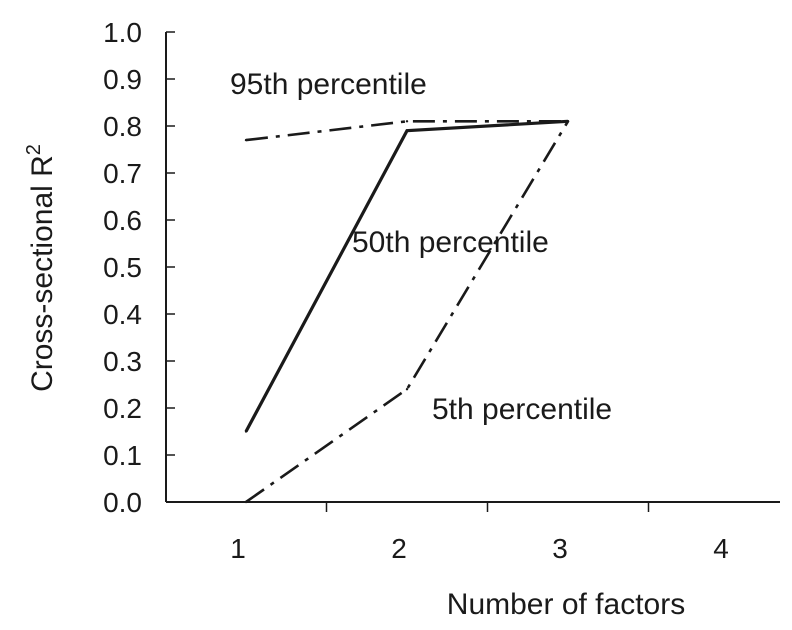 The image size is (792, 630). What do you see at coordinates (122, 79) in the screenshot?
I see `y-tick-label: 0.9` at bounding box center [122, 79].